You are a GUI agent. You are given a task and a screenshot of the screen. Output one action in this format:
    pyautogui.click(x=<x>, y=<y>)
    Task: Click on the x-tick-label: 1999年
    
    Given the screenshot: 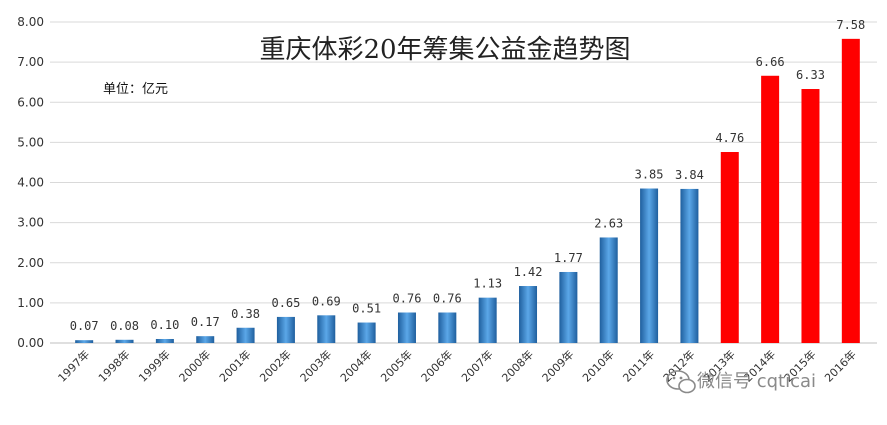 What is the action you would take?
    pyautogui.click(x=154, y=365)
    